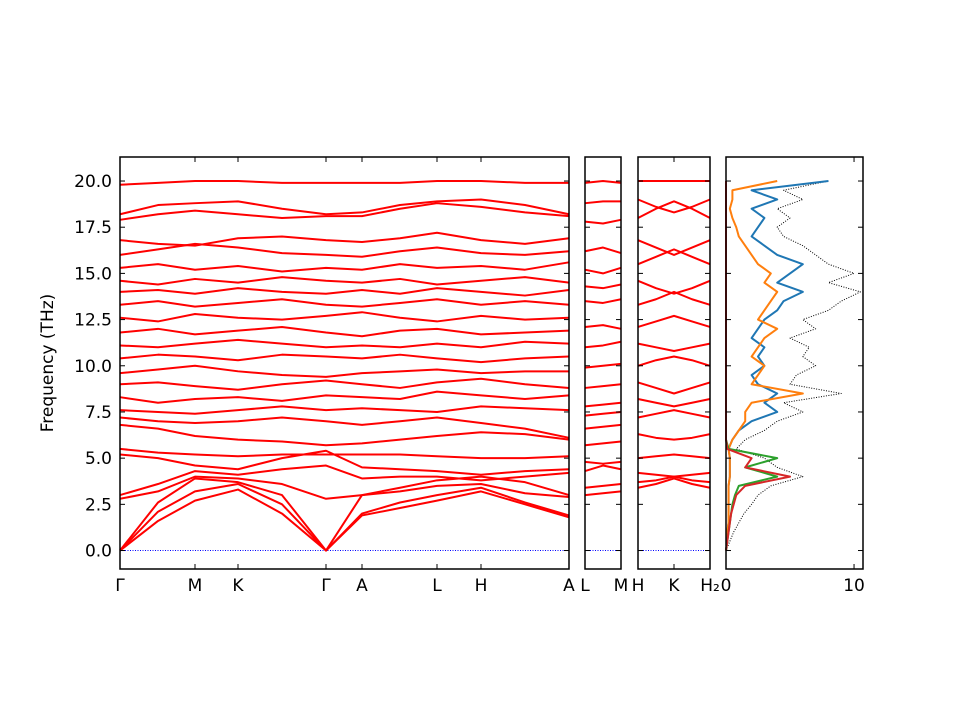 This screenshot has width=960, height=724. What do you see at coordinates (93, 274) in the screenshot?
I see `y-tick-label: 15.0` at bounding box center [93, 274].